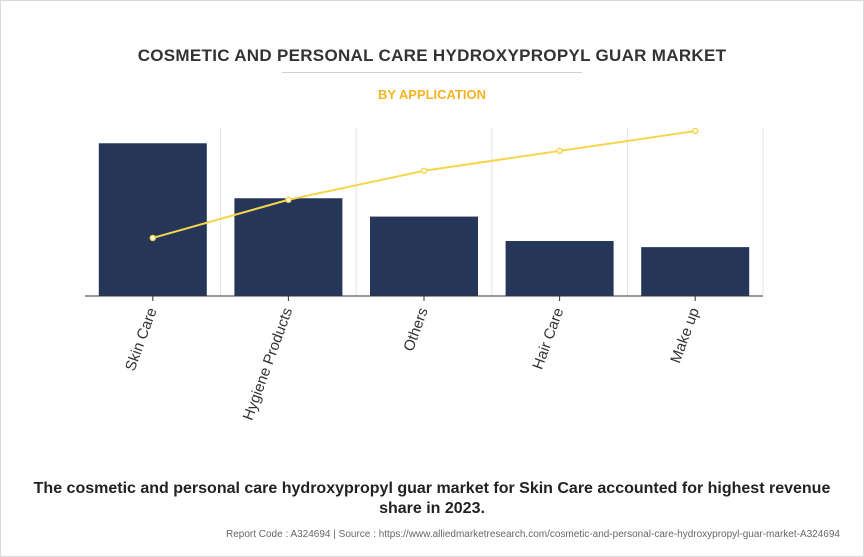  What do you see at coordinates (432, 72) in the screenshot?
I see `title-divider` at bounding box center [432, 72].